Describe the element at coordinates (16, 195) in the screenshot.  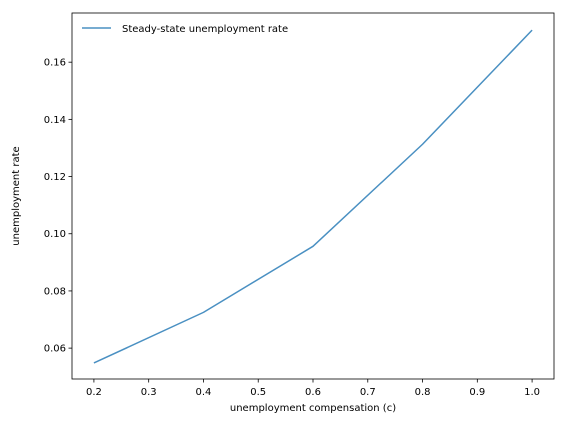
I see `y-axis-label: unemployment rate` at that location.